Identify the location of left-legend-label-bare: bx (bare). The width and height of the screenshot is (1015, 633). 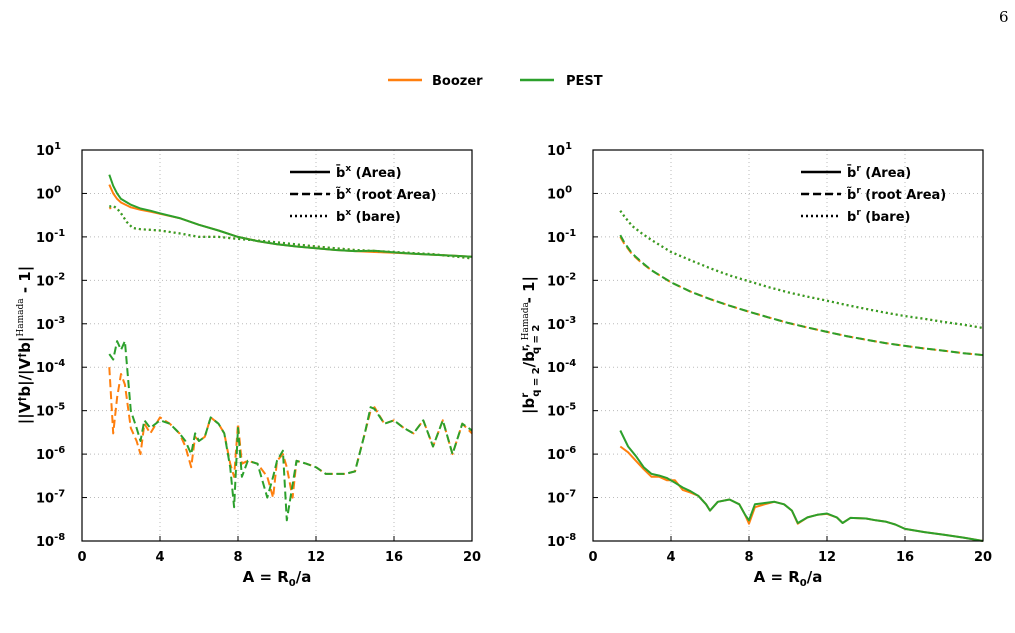
(368, 216).